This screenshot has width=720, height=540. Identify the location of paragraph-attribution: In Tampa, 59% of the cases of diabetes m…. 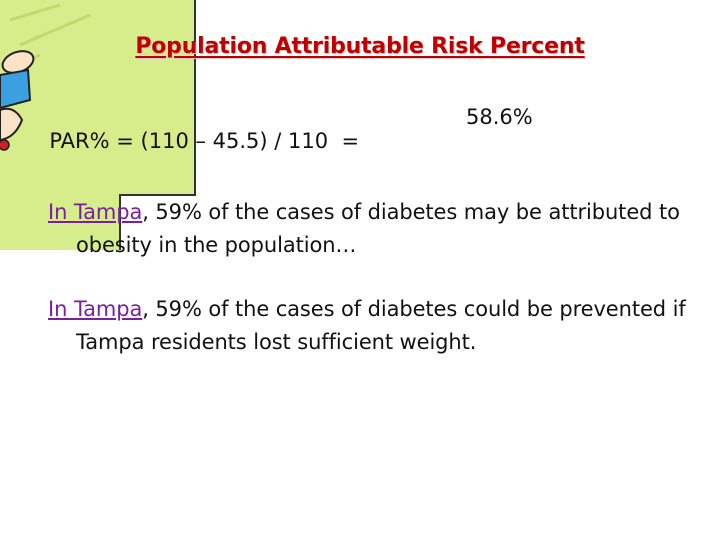
(382, 229).